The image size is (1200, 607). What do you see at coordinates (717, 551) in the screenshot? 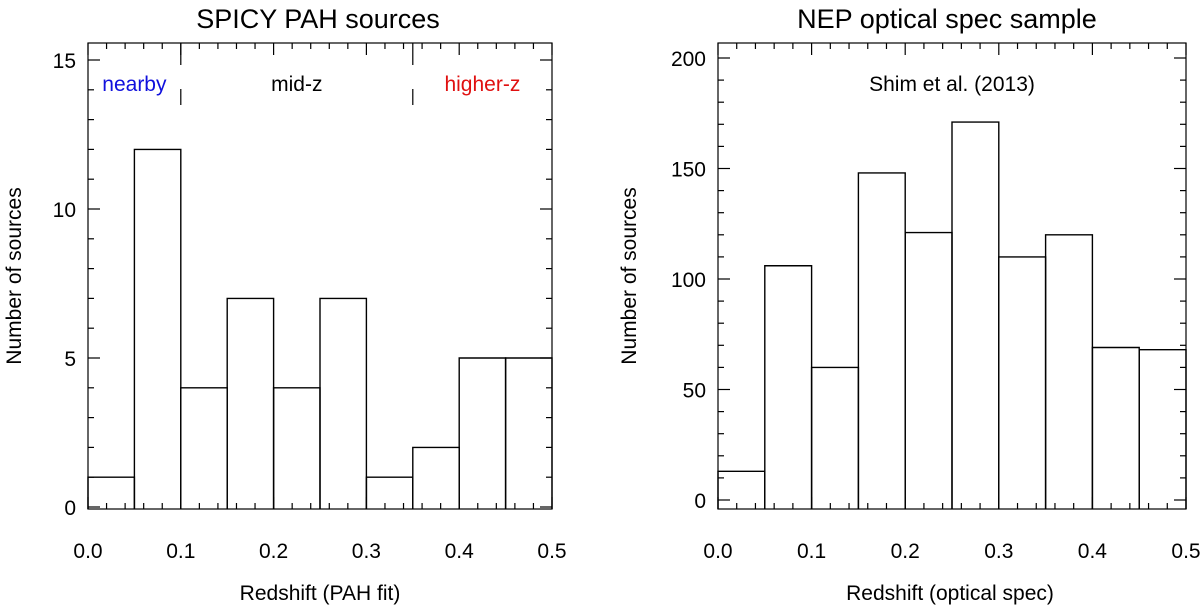
I see `right-x-tick-label: 0.0` at bounding box center [717, 551].